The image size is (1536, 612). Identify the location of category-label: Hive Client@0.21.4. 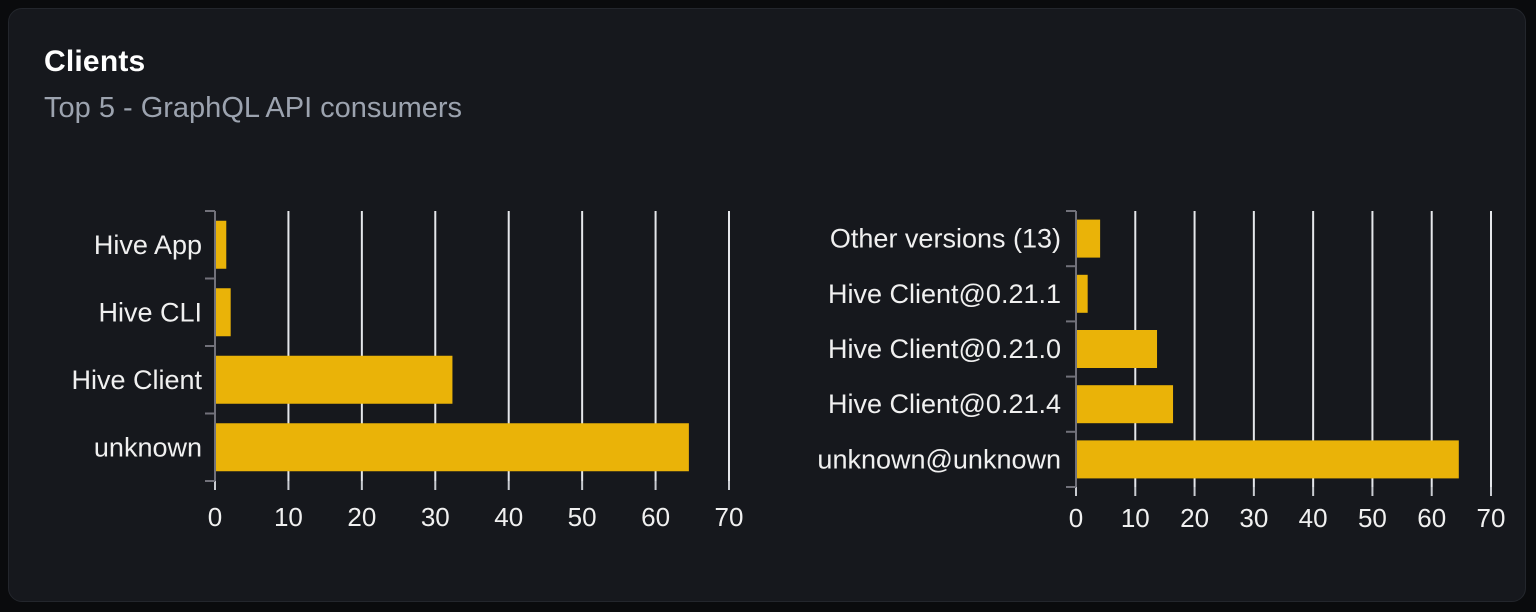
(944, 404).